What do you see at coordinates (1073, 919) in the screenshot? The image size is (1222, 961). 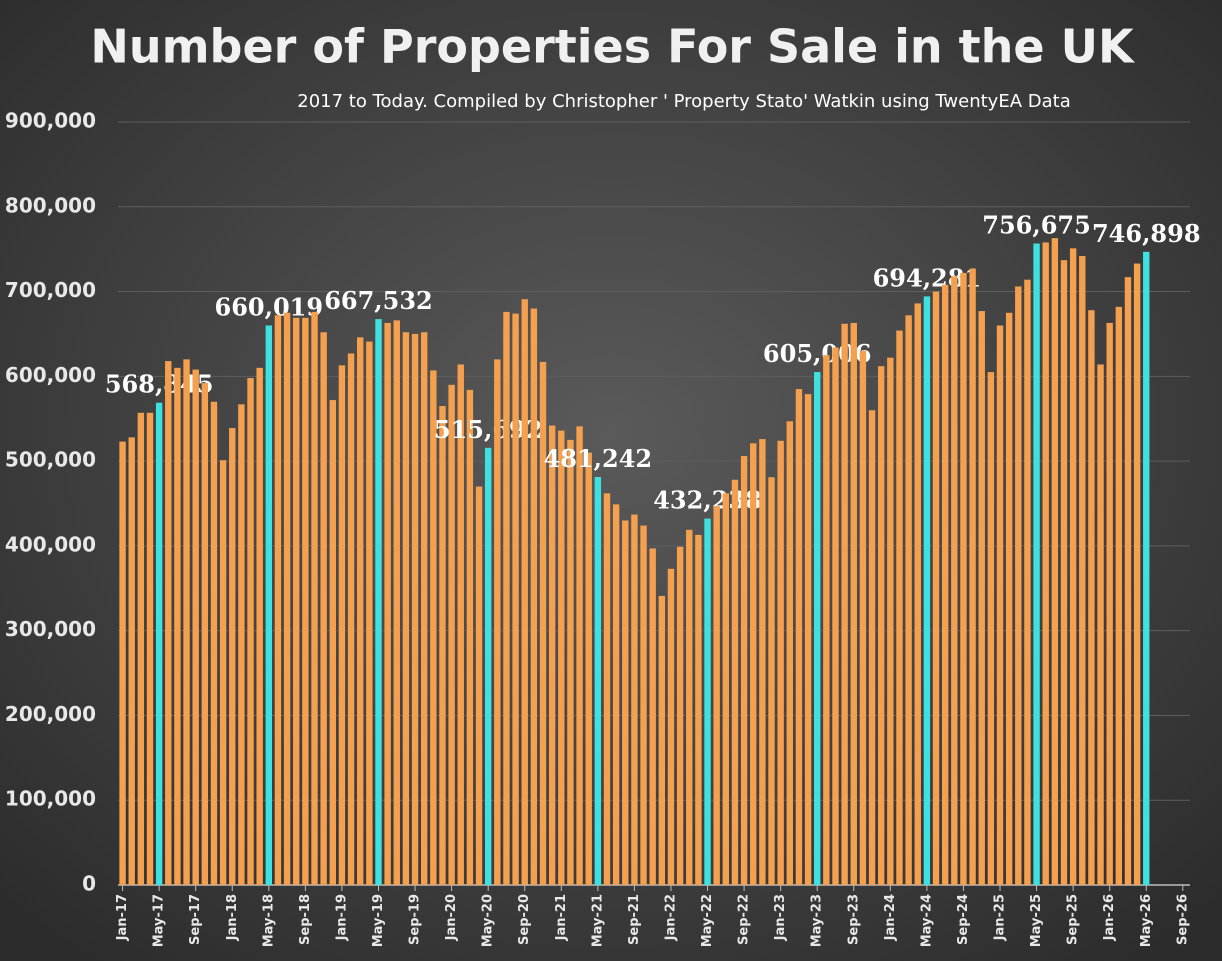 I see `x-tick-label: Sep-25` at bounding box center [1073, 919].